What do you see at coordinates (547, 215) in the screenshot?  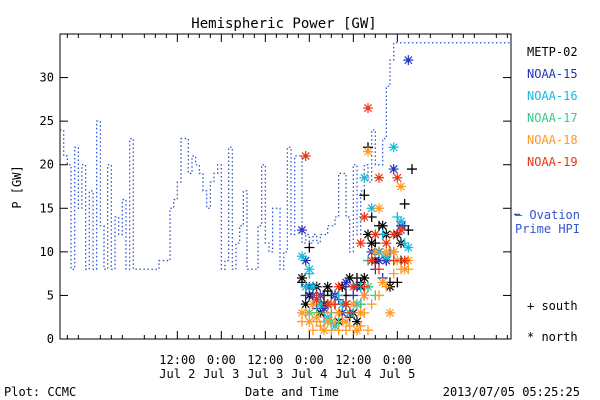 I see `legend-ovation-line1: — Ovation` at bounding box center [547, 215].